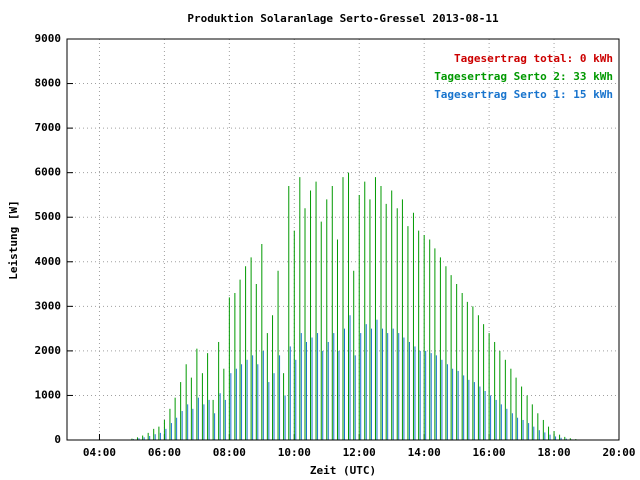 Image resolution: width=640 pixels, height=480 pixels. Describe the element at coordinates (48, 350) in the screenshot. I see `y-tick-label: 2000` at that location.